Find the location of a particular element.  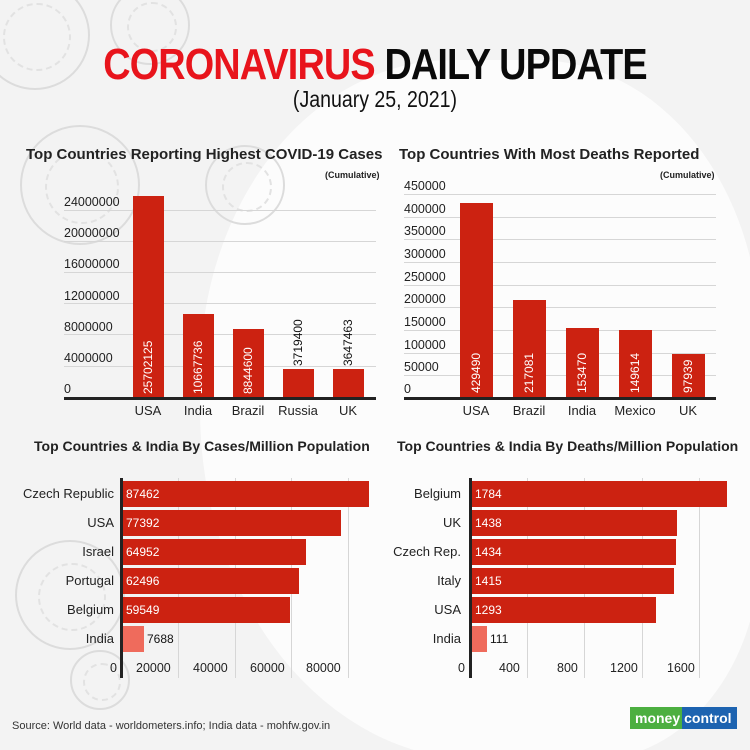

y-tick: 250000 is located at coordinates (425, 277).